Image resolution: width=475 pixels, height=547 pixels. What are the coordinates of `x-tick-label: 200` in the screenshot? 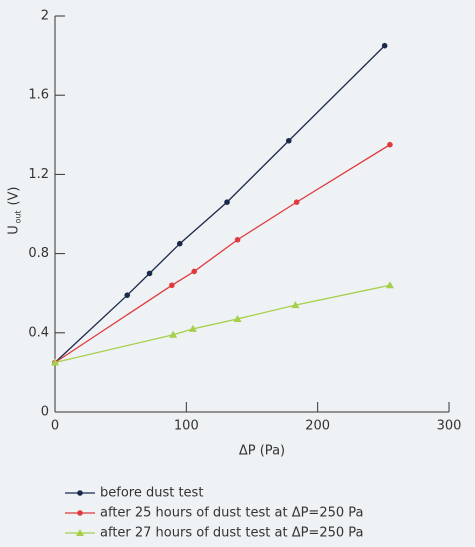 It's located at (317, 426).